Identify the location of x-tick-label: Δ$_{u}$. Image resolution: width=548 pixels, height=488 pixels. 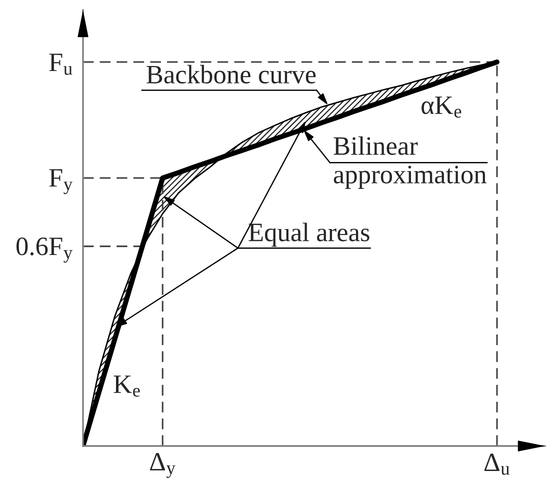
(497, 464).